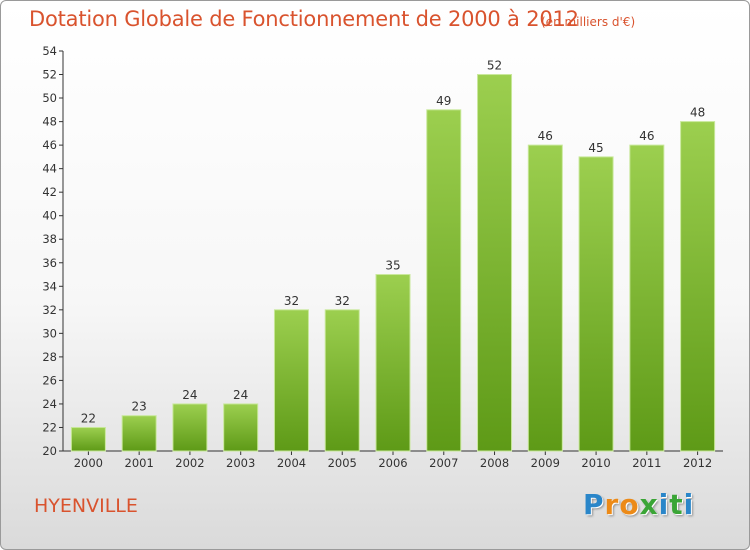 This screenshot has width=750, height=550. I want to click on y-tick-label: 30, so click(49, 333).